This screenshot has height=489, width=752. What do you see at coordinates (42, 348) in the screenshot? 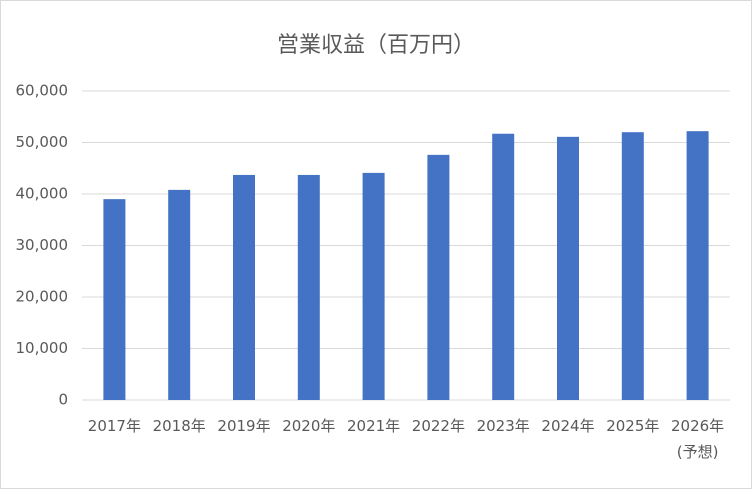
I see `y-tick-label: 10,000` at bounding box center [42, 348].